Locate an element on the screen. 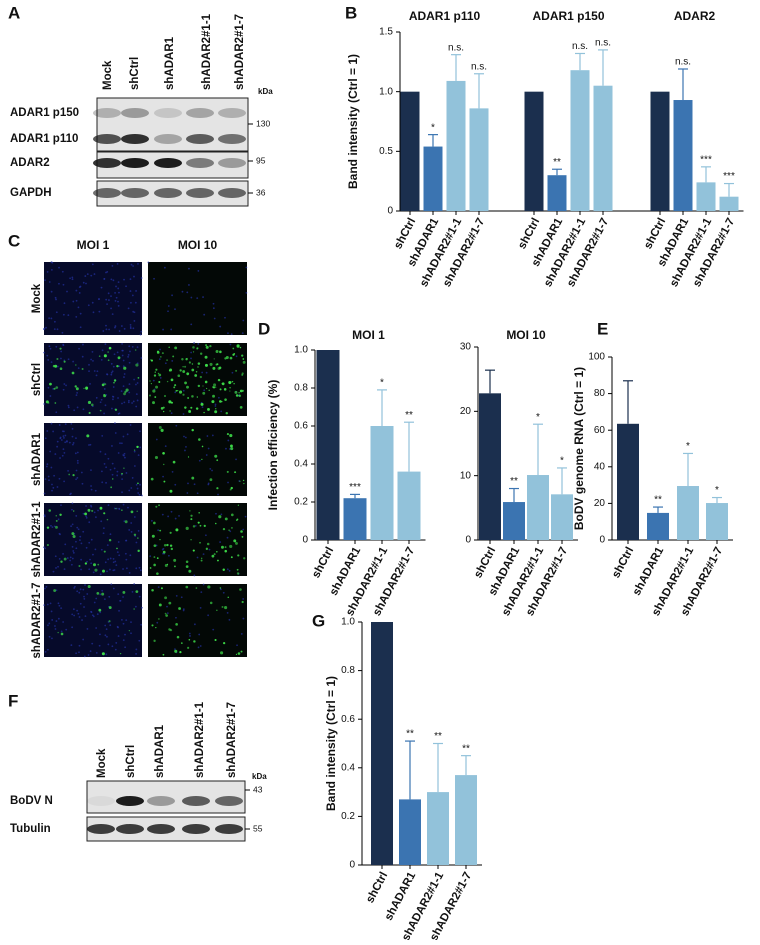 Image resolution: width=760 pixels, height=945 pixels. lane-label: shADAR1 is located at coordinates (160, 751).